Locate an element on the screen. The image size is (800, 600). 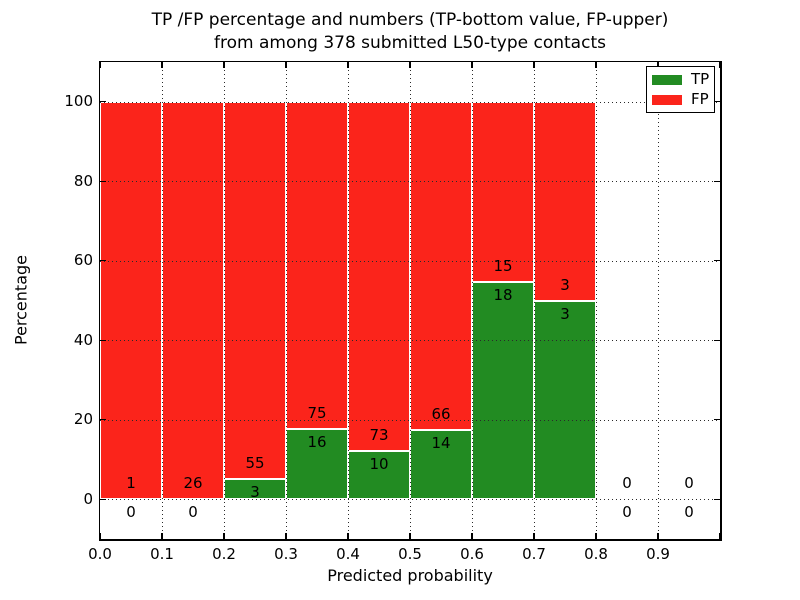
tp-color-swatch is located at coordinates (667, 79).